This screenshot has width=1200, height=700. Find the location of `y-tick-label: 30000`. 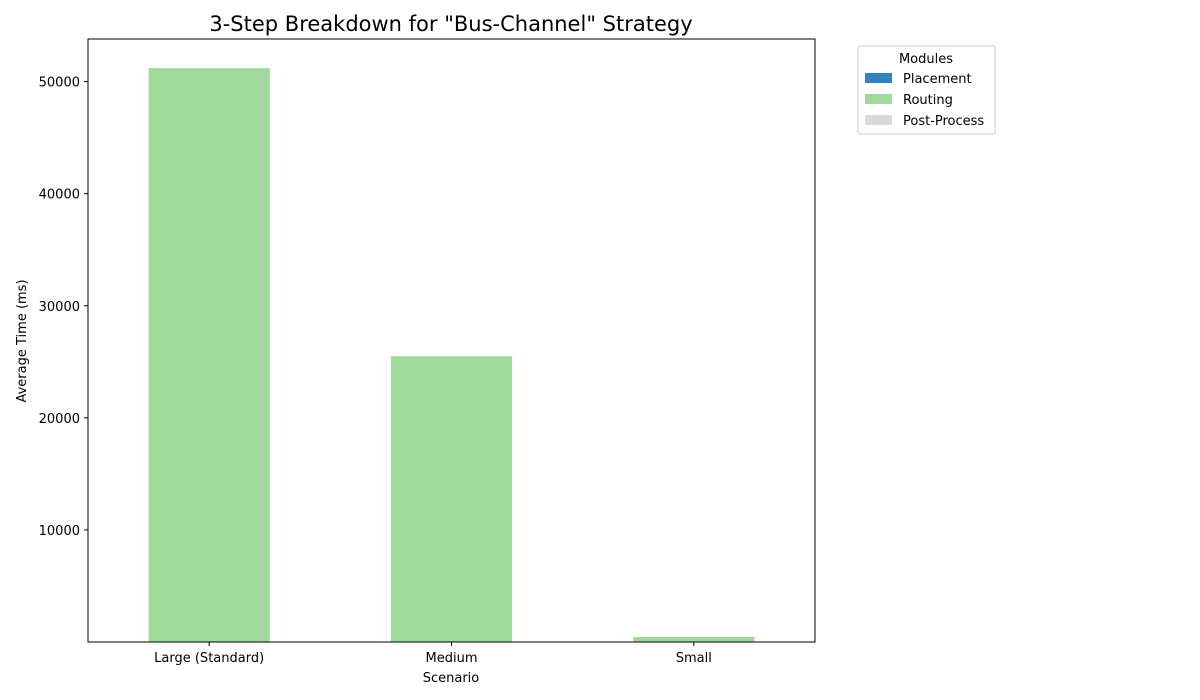

y-tick-label: 30000 is located at coordinates (59, 307).